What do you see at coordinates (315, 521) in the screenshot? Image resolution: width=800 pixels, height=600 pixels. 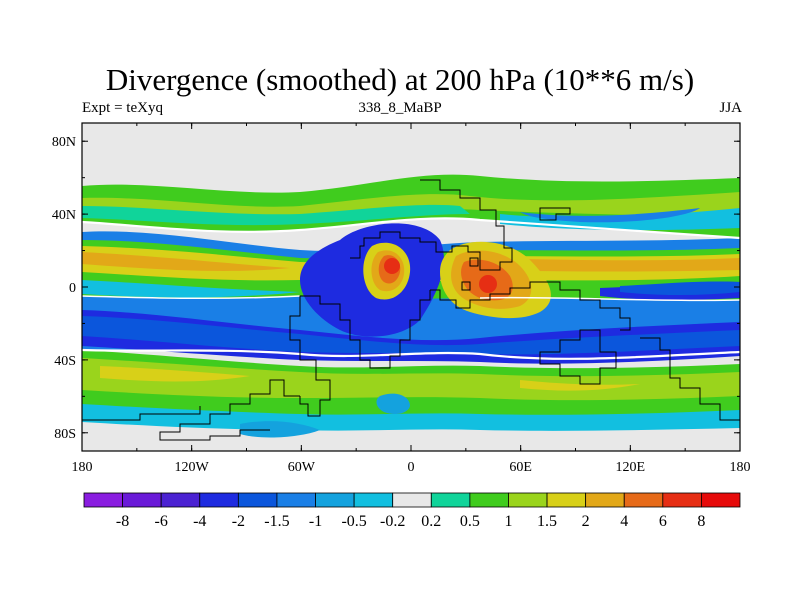 I see `colorbar-label: -1` at bounding box center [315, 521].